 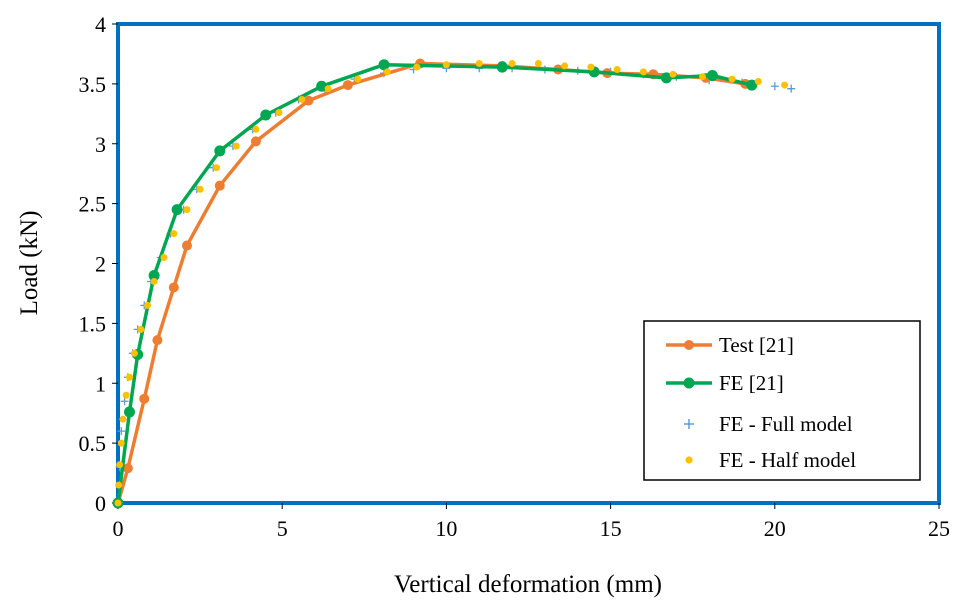 I want to click on x-tick-label: 10, so click(x=446, y=528).